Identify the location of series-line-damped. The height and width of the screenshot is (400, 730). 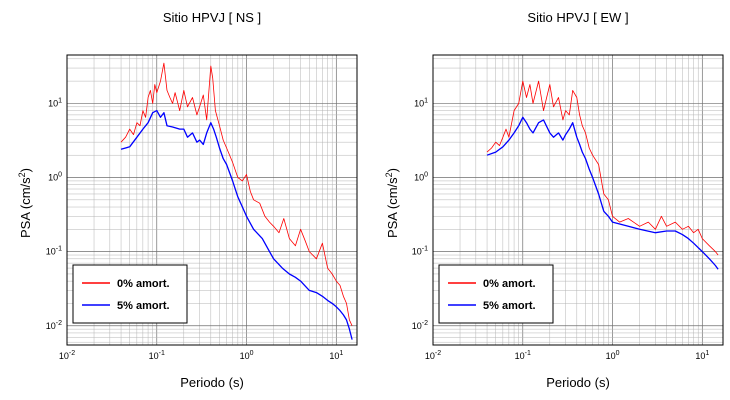
(602, 193).